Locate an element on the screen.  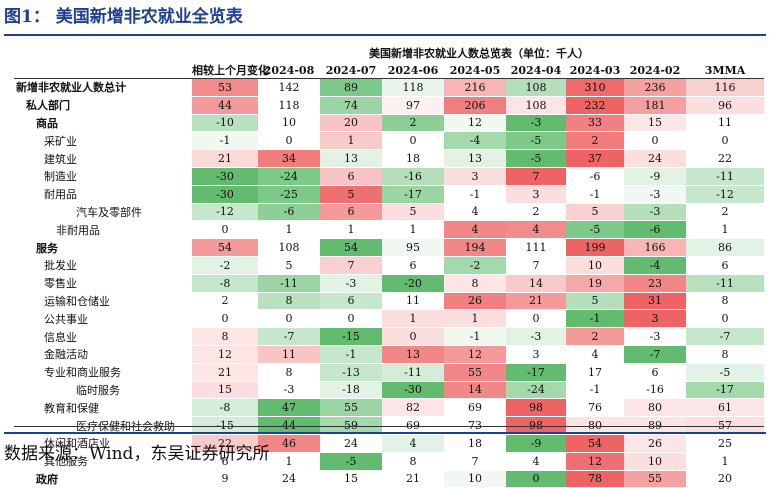
value-cell: 236 is located at coordinates (655, 87).